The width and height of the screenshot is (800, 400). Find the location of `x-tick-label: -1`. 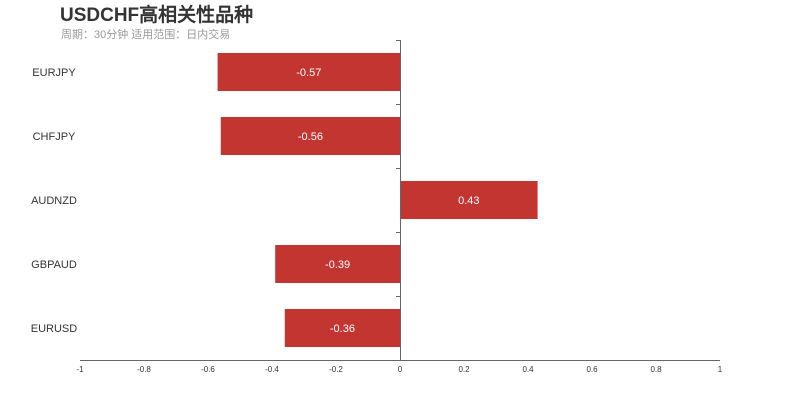

x-tick-label: -1 is located at coordinates (80, 369).